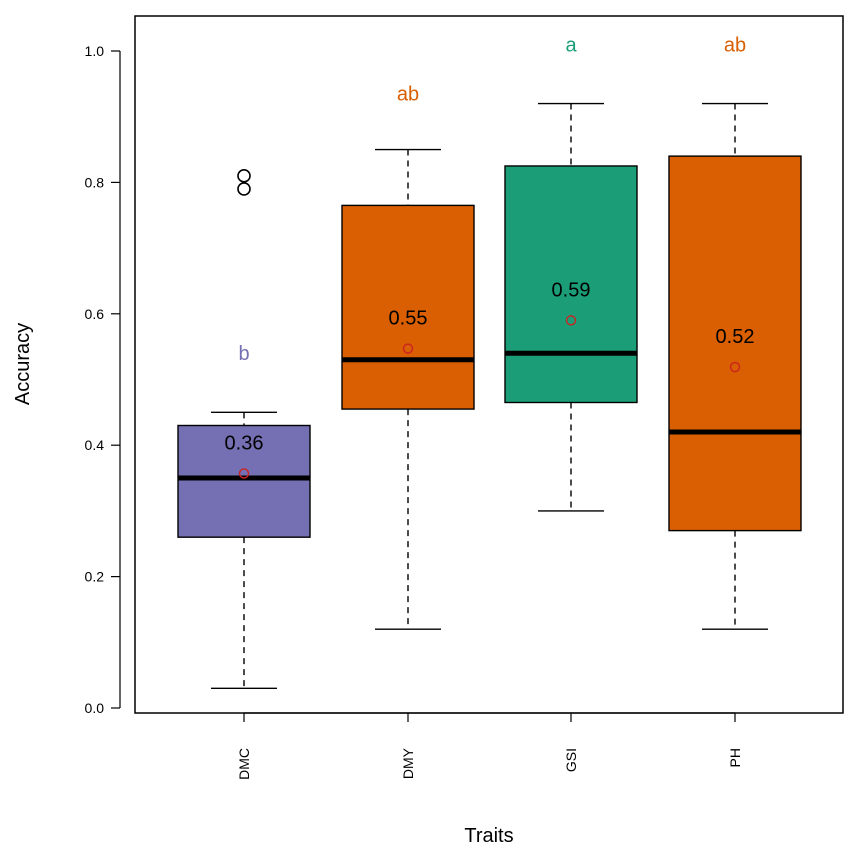 Image resolution: width=850 pixels, height=850 pixels. What do you see at coordinates (571, 290) in the screenshot?
I see `mean-label: 0.59` at bounding box center [571, 290].